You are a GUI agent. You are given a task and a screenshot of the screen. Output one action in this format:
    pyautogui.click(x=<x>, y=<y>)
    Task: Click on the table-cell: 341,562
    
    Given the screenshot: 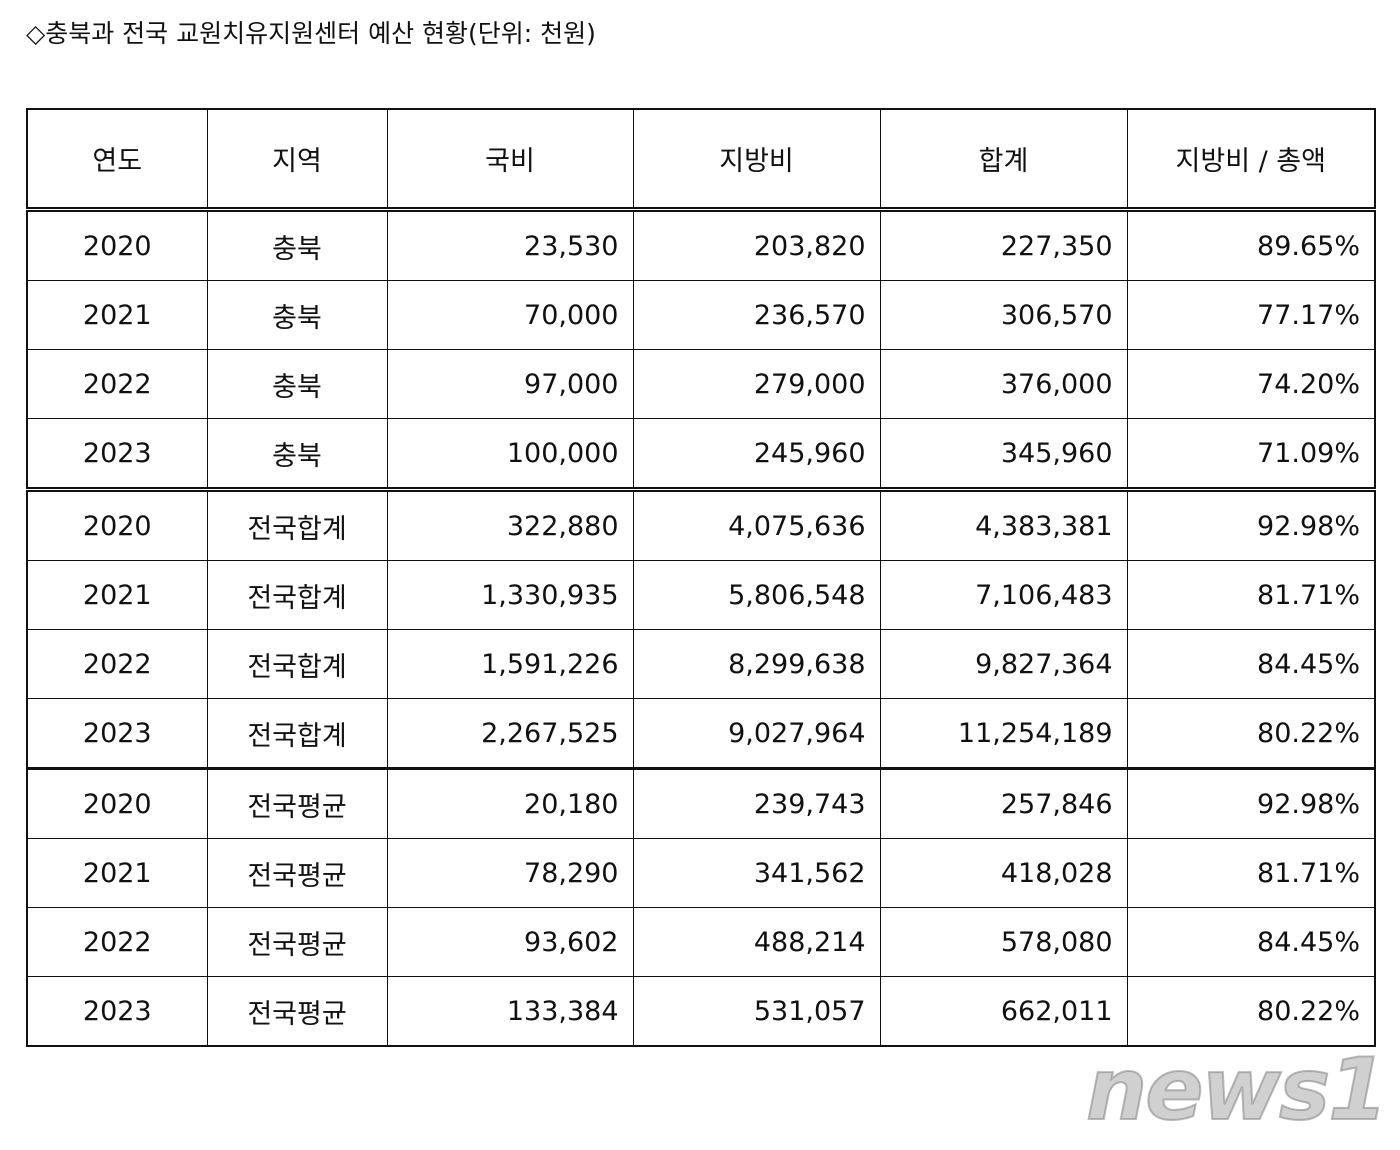 What is the action you would take?
    pyautogui.click(x=756, y=873)
    